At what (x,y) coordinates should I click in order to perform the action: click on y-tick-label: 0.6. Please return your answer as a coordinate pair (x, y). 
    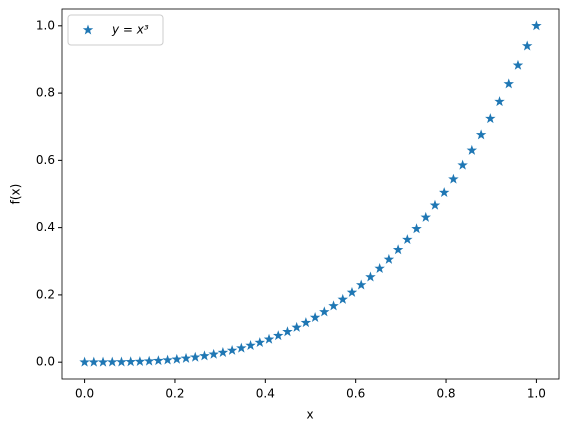
    Looking at the image, I should click on (45, 160).